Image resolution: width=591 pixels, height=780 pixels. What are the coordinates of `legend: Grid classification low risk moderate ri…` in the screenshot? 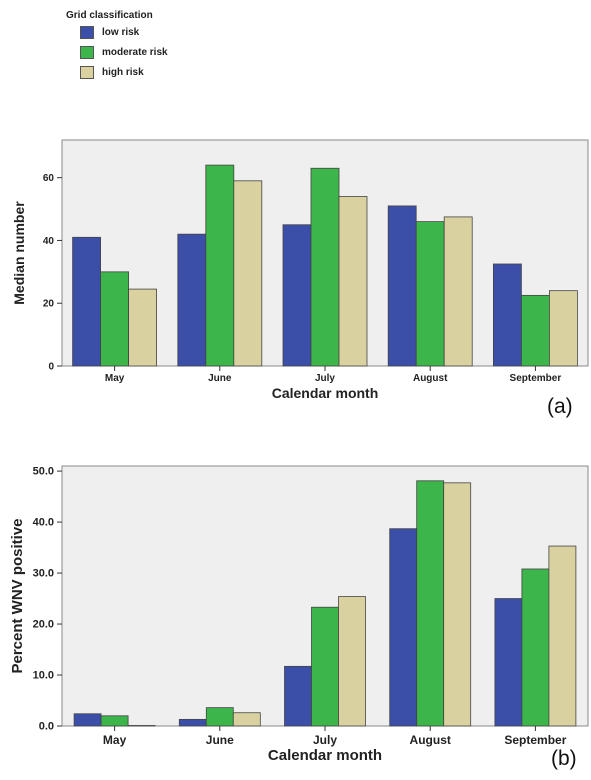 It's located at (117, 45).